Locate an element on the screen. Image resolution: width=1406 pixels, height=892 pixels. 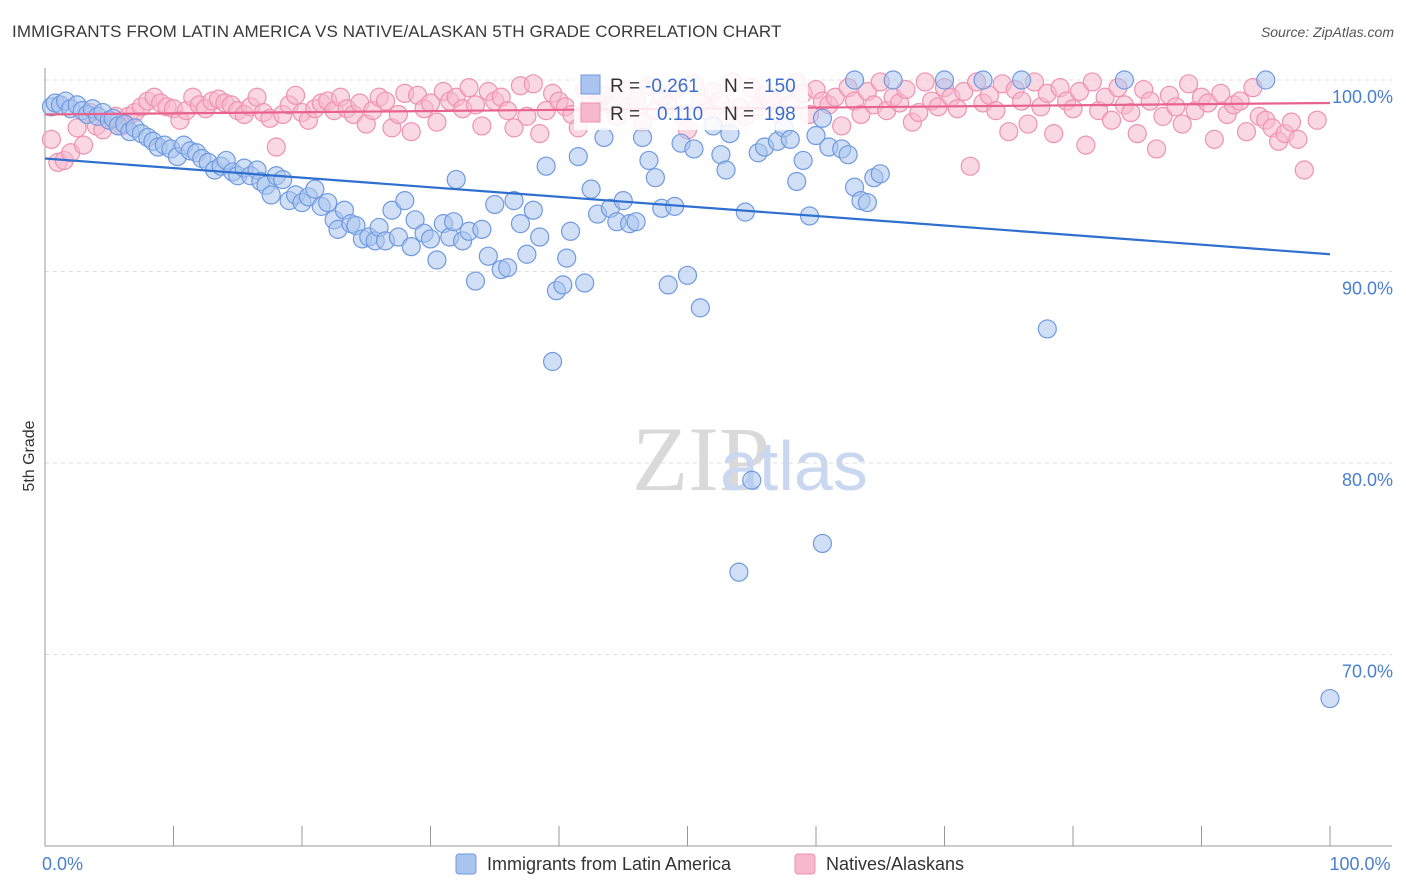
y-tick-labels: 100.0% 90.0% 80.0% 70.0% is located at coordinates (1362, 384).